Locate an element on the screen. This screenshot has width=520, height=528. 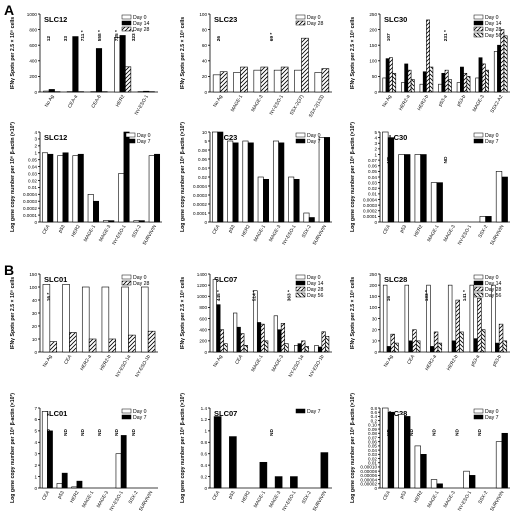
x-tick-label: SURVIVIN is located at coordinates (320, 235).